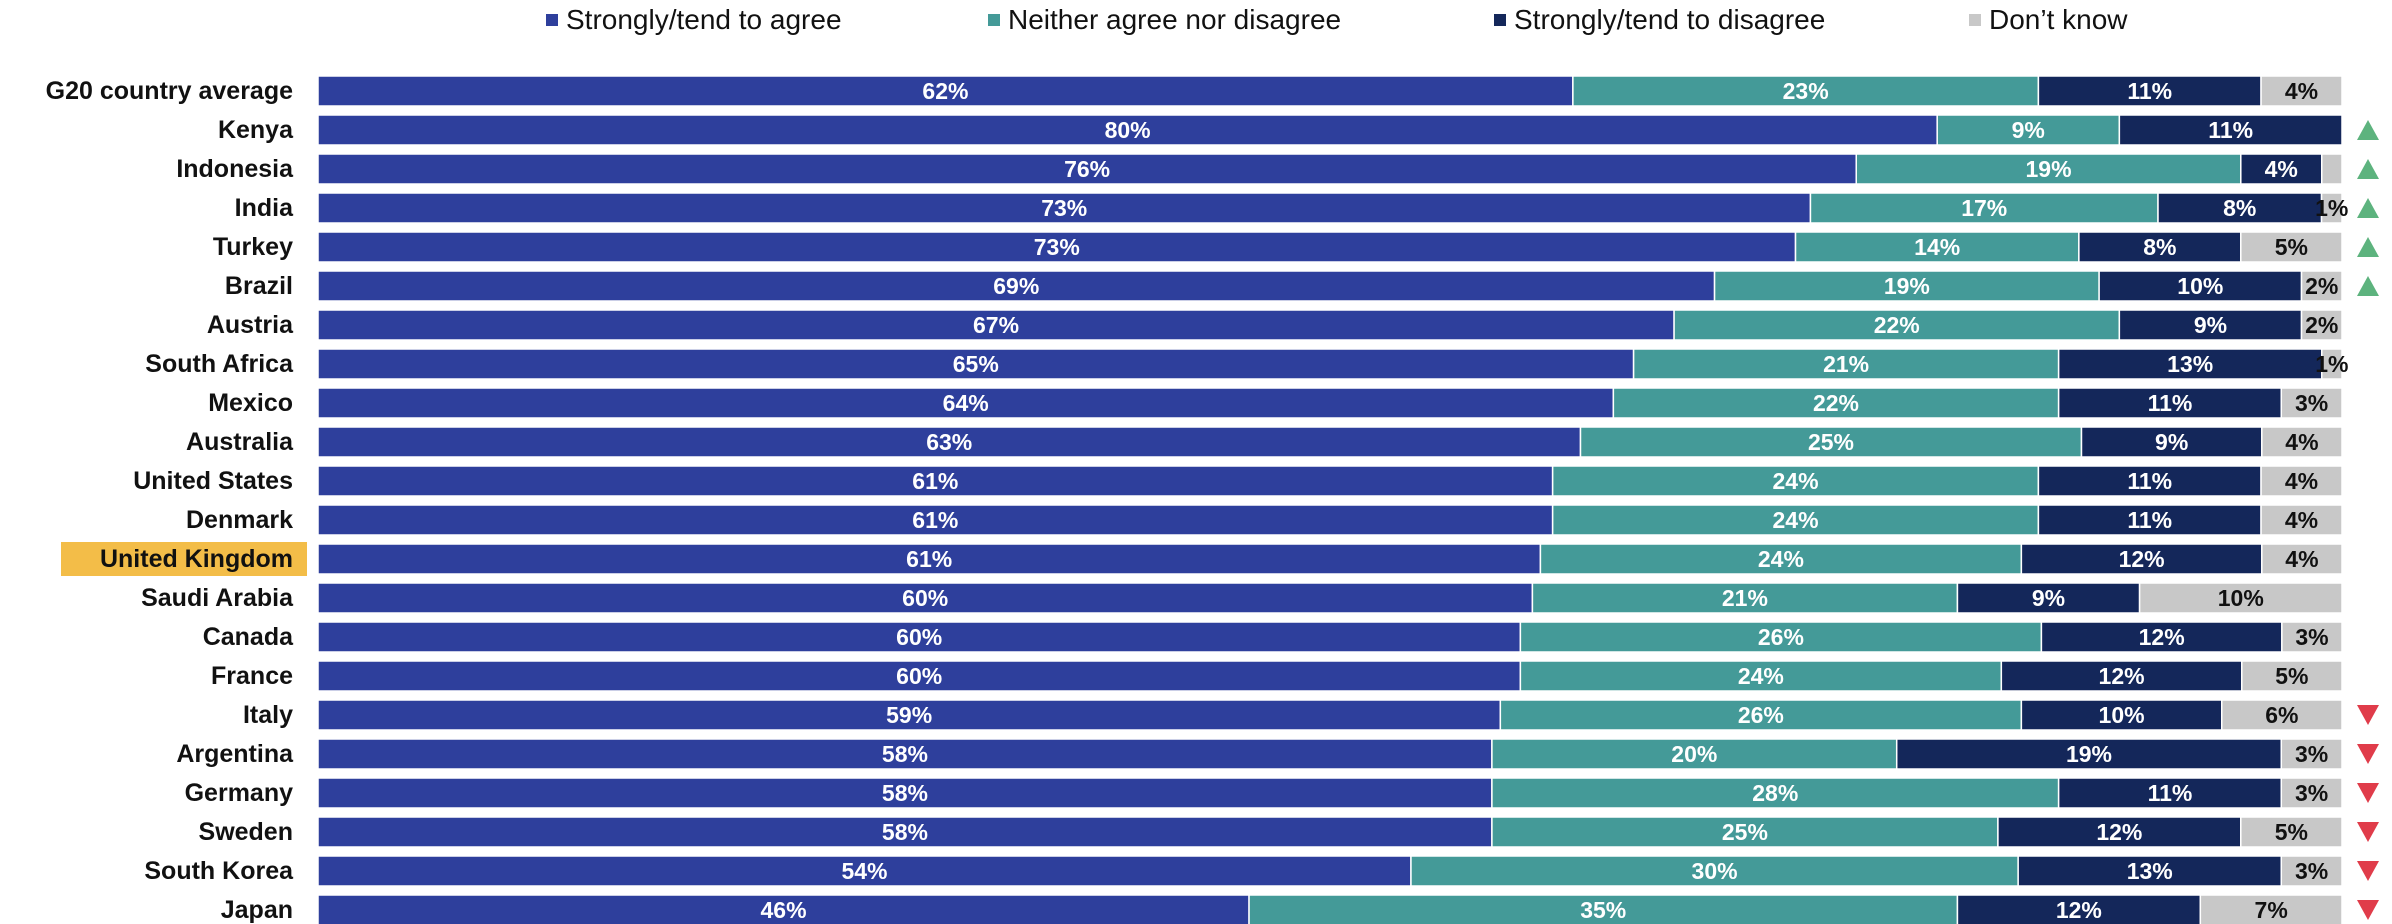  I want to click on row-highlight, so click(184, 559).